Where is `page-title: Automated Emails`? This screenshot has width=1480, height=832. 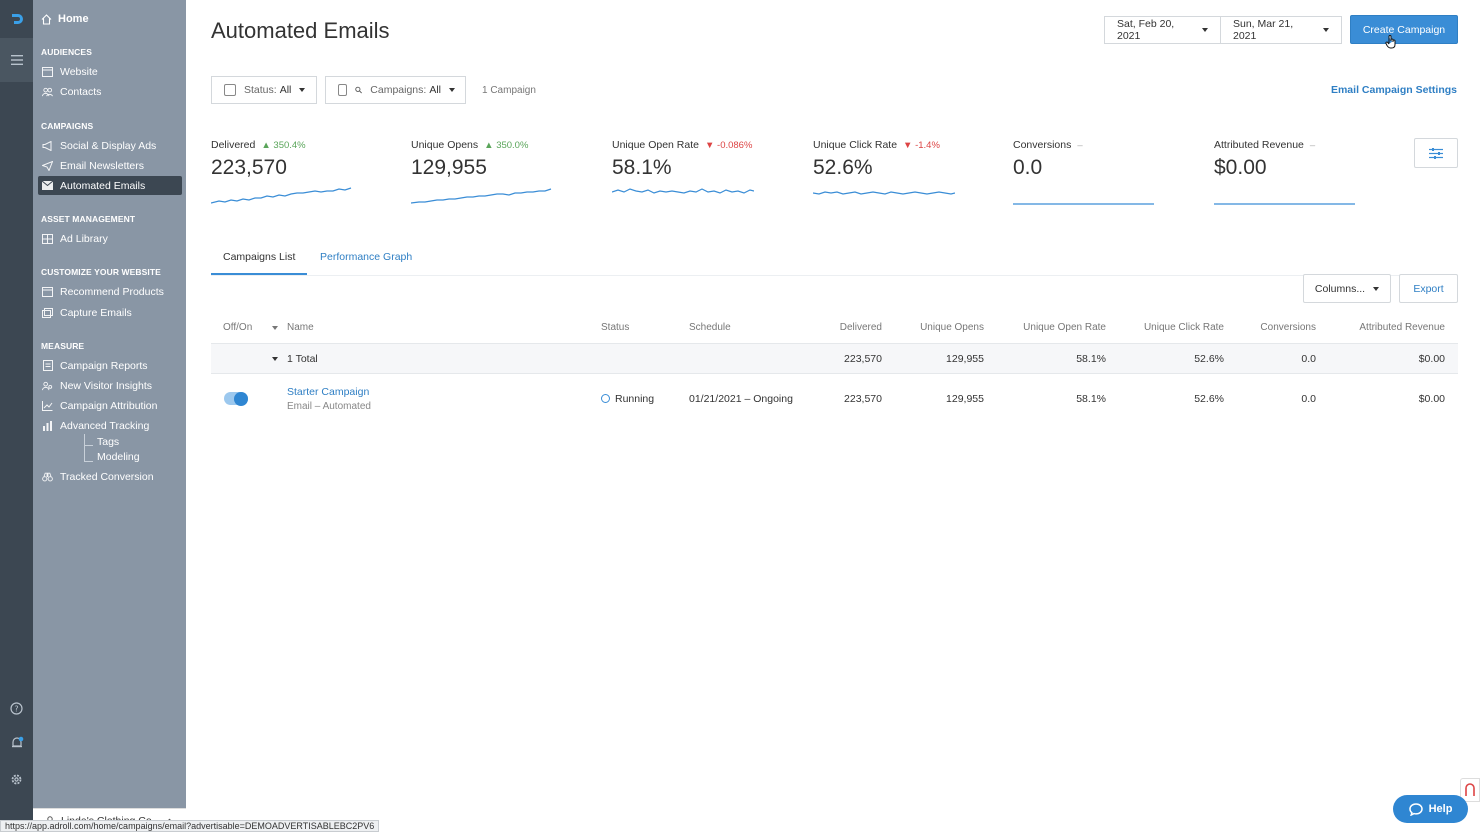
page-title: Automated Emails is located at coordinates (300, 30).